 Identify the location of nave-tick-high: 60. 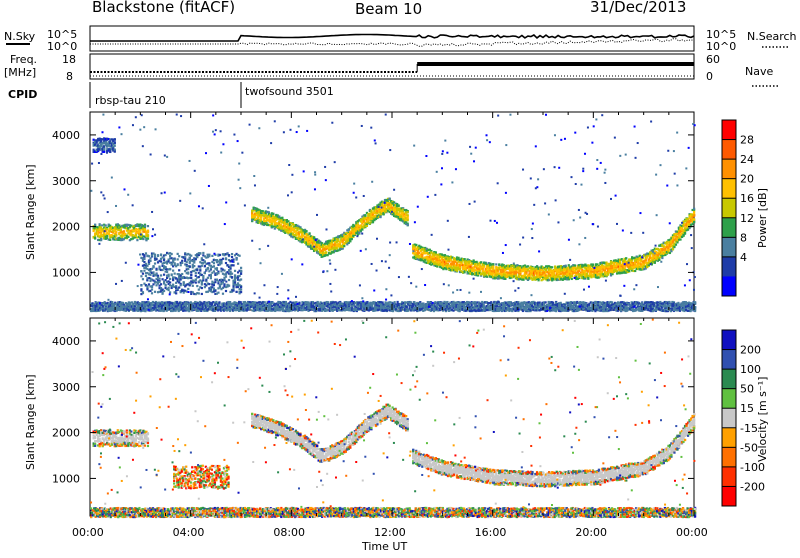
(713, 59).